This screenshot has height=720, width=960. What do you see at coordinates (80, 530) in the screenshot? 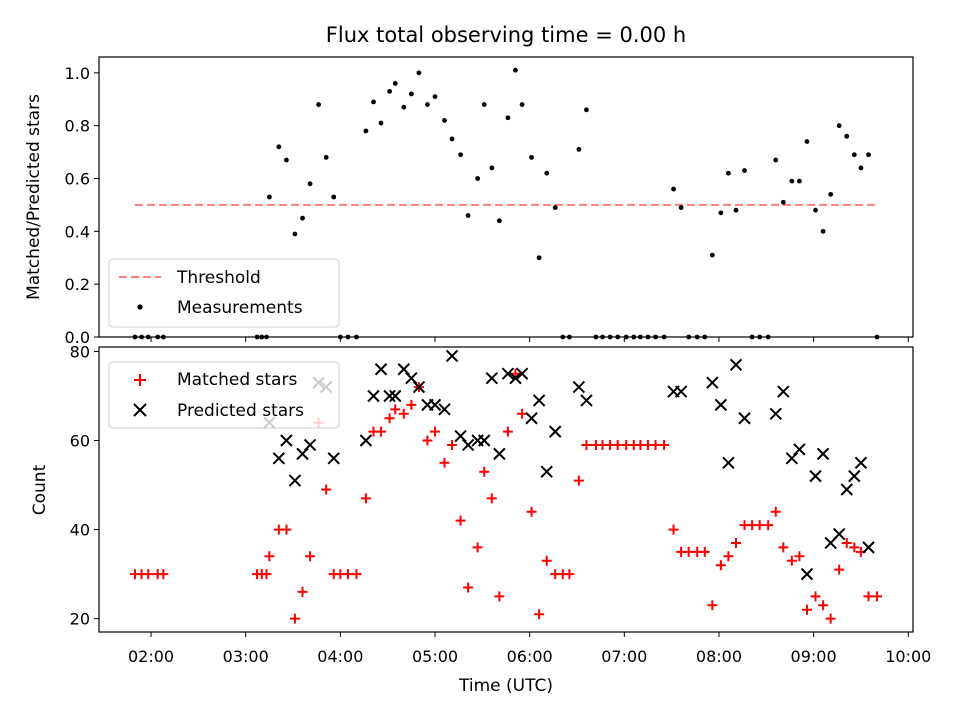
I see `y-tick-label: 40` at bounding box center [80, 530].